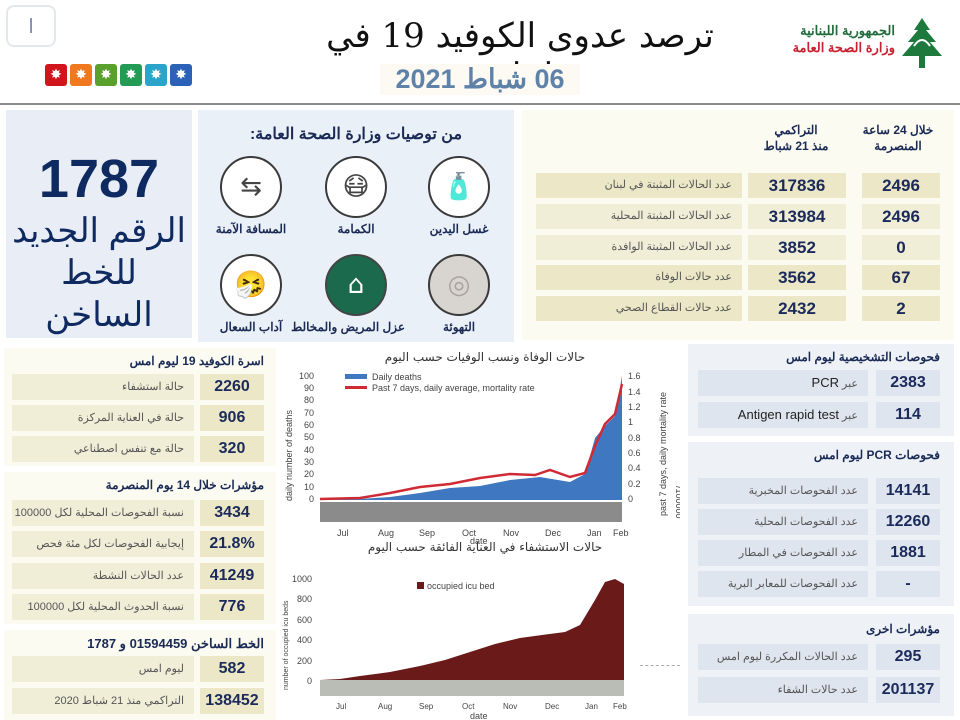  Describe the element at coordinates (634, 438) in the screenshot. I see `svg-text: 0.8` at that location.